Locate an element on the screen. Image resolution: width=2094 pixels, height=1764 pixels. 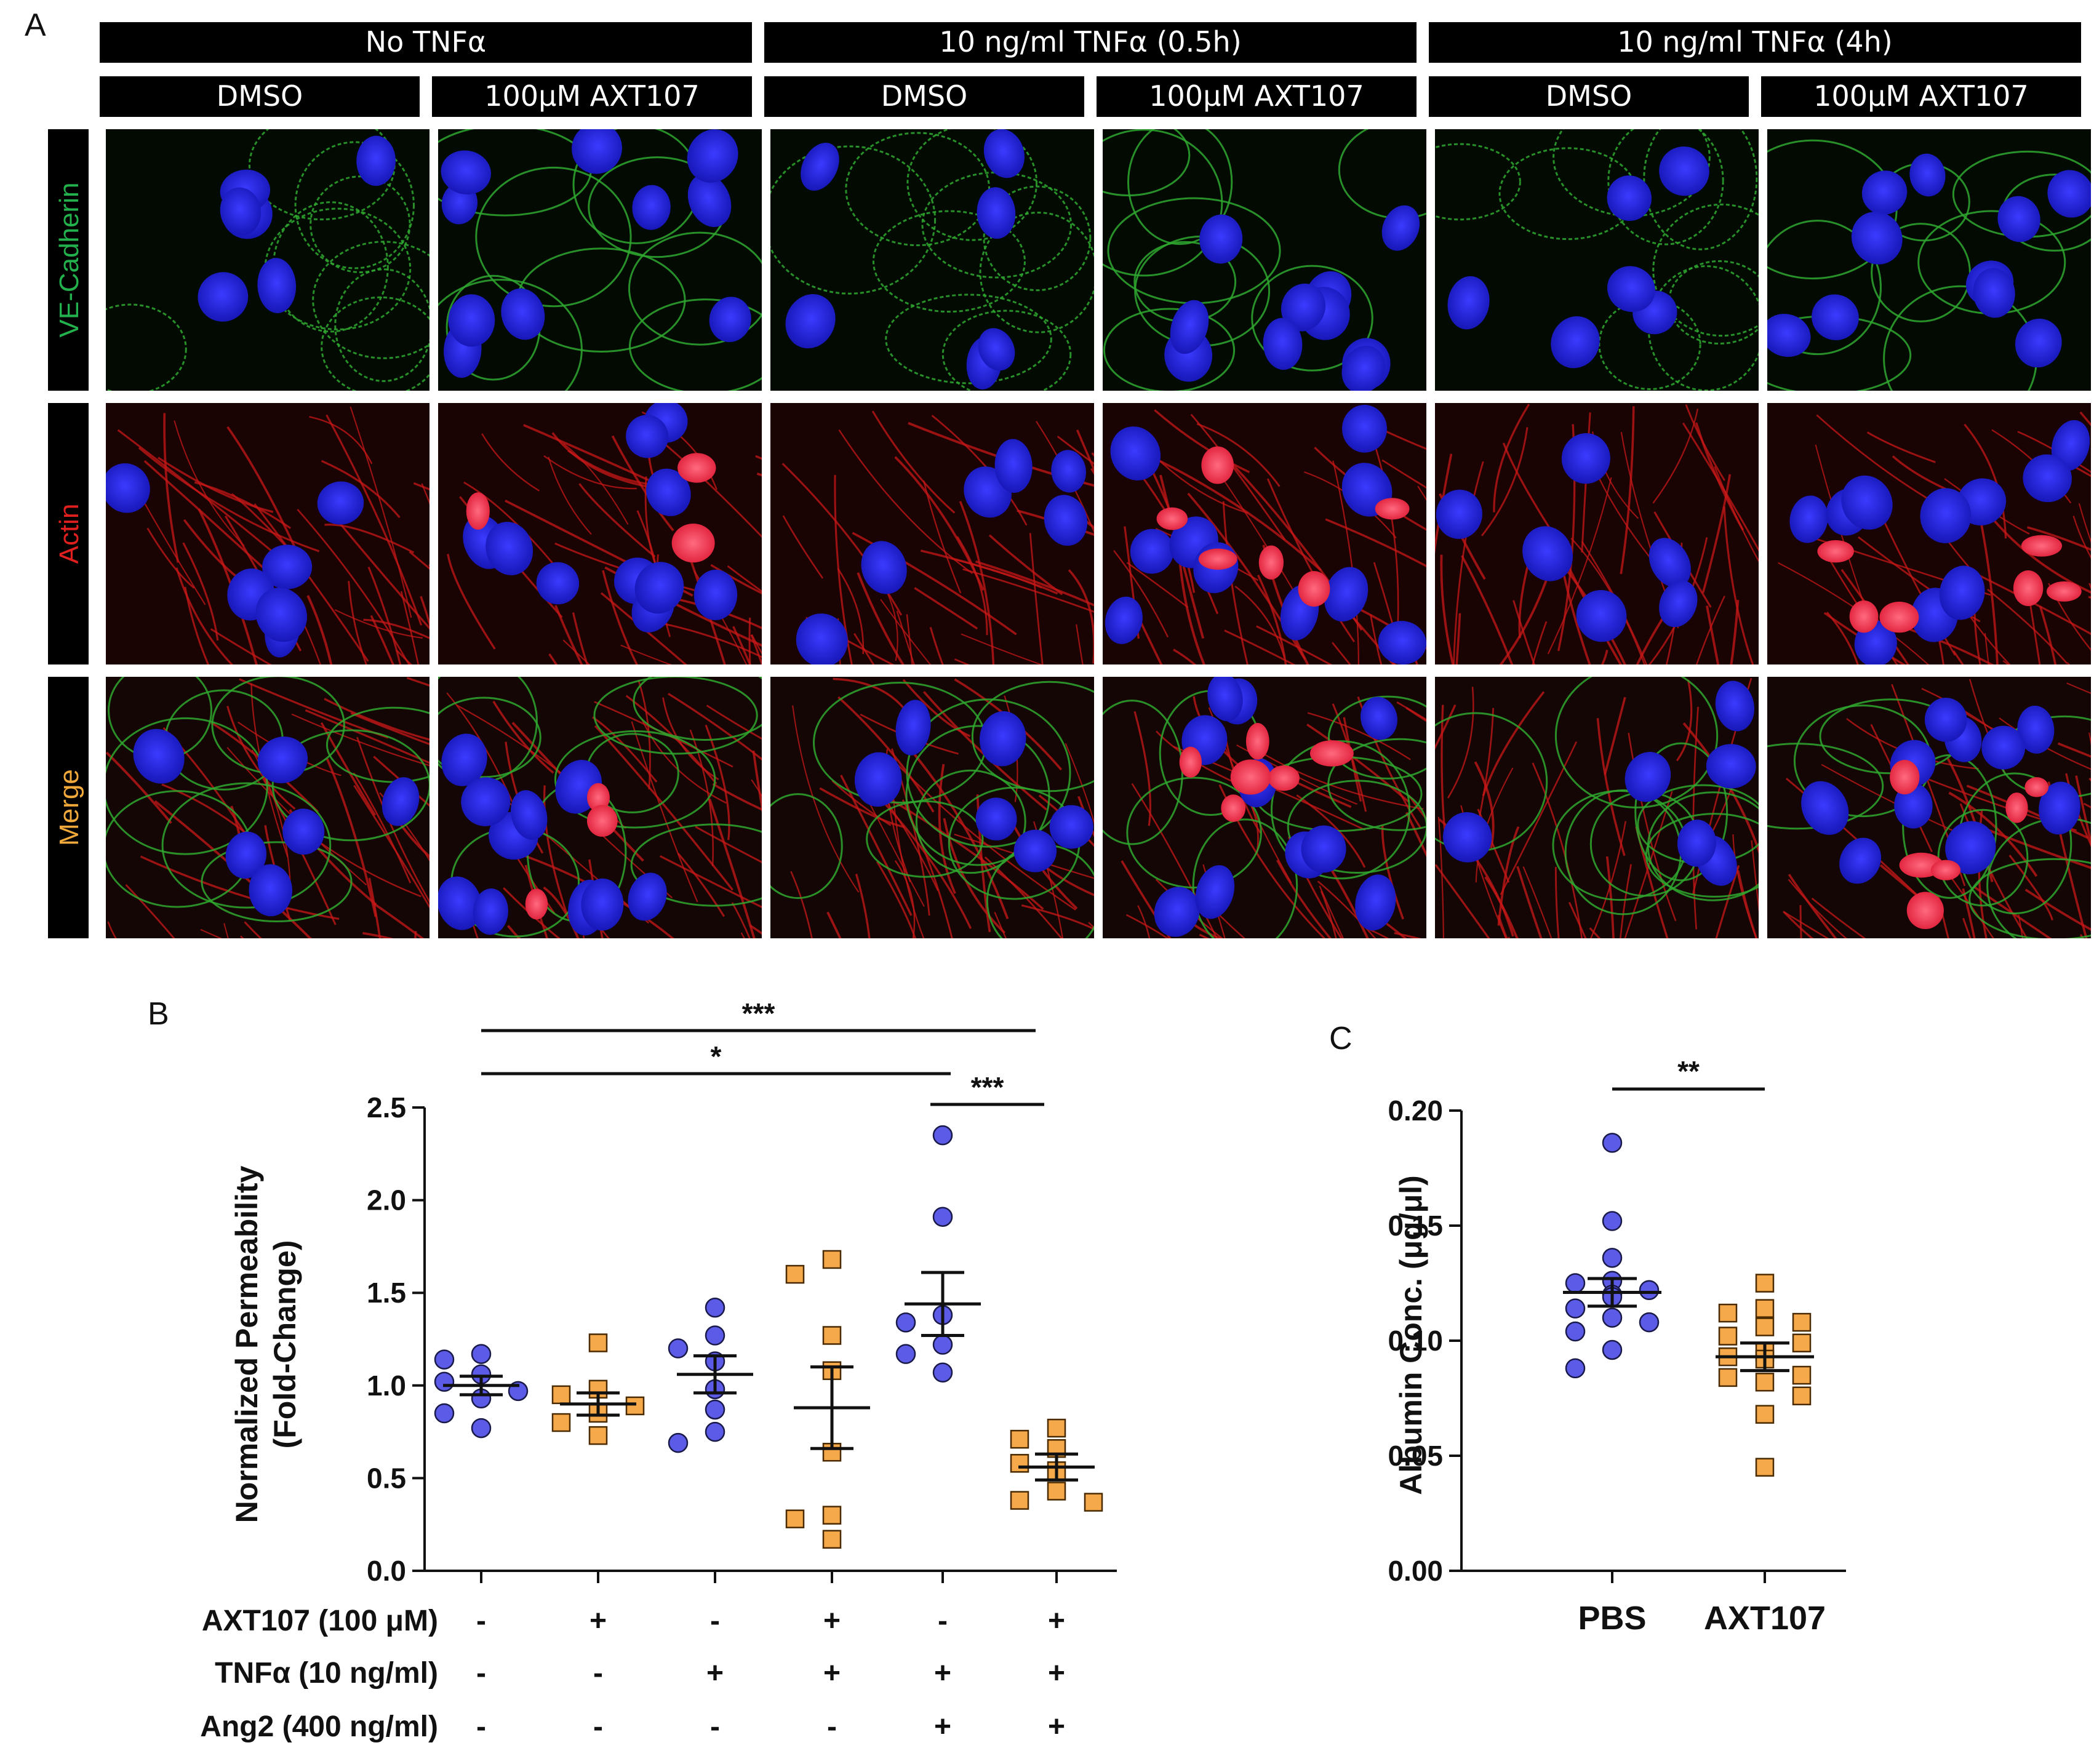
condition-symbol: + is located at coordinates (715, 1673).